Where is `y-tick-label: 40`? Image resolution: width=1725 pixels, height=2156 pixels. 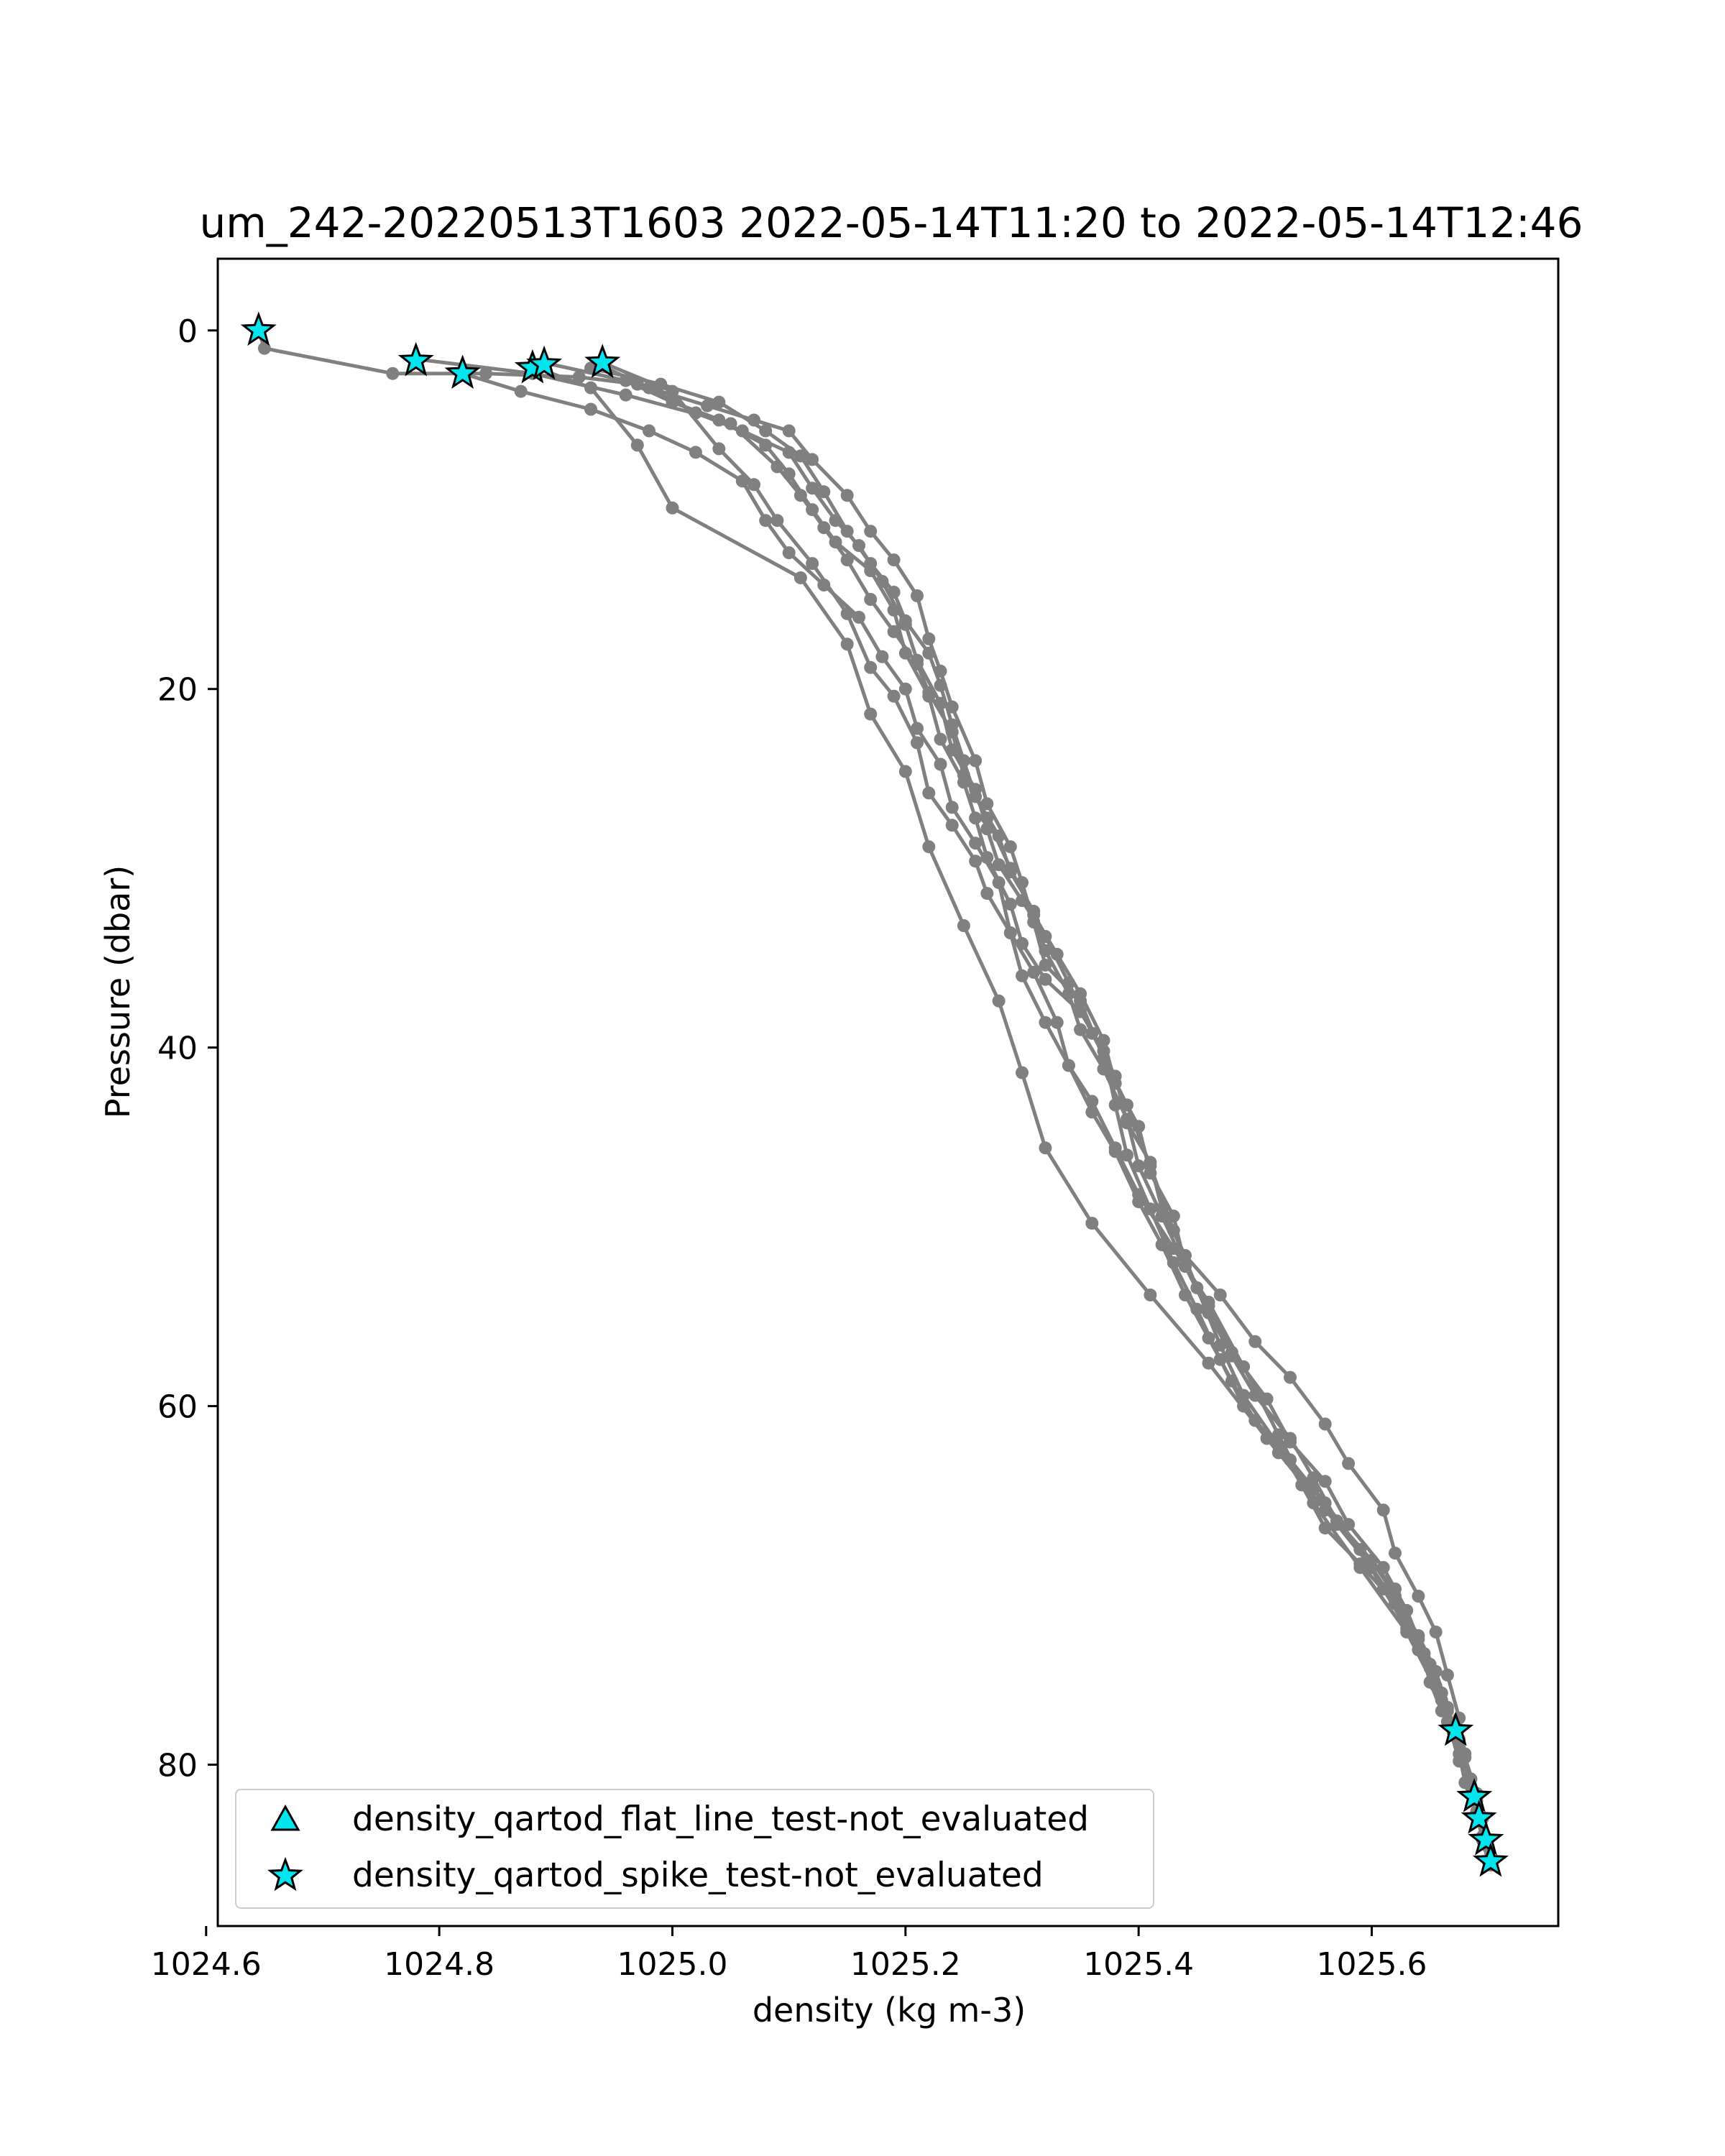
y-tick-label: 40 is located at coordinates (177, 1049).